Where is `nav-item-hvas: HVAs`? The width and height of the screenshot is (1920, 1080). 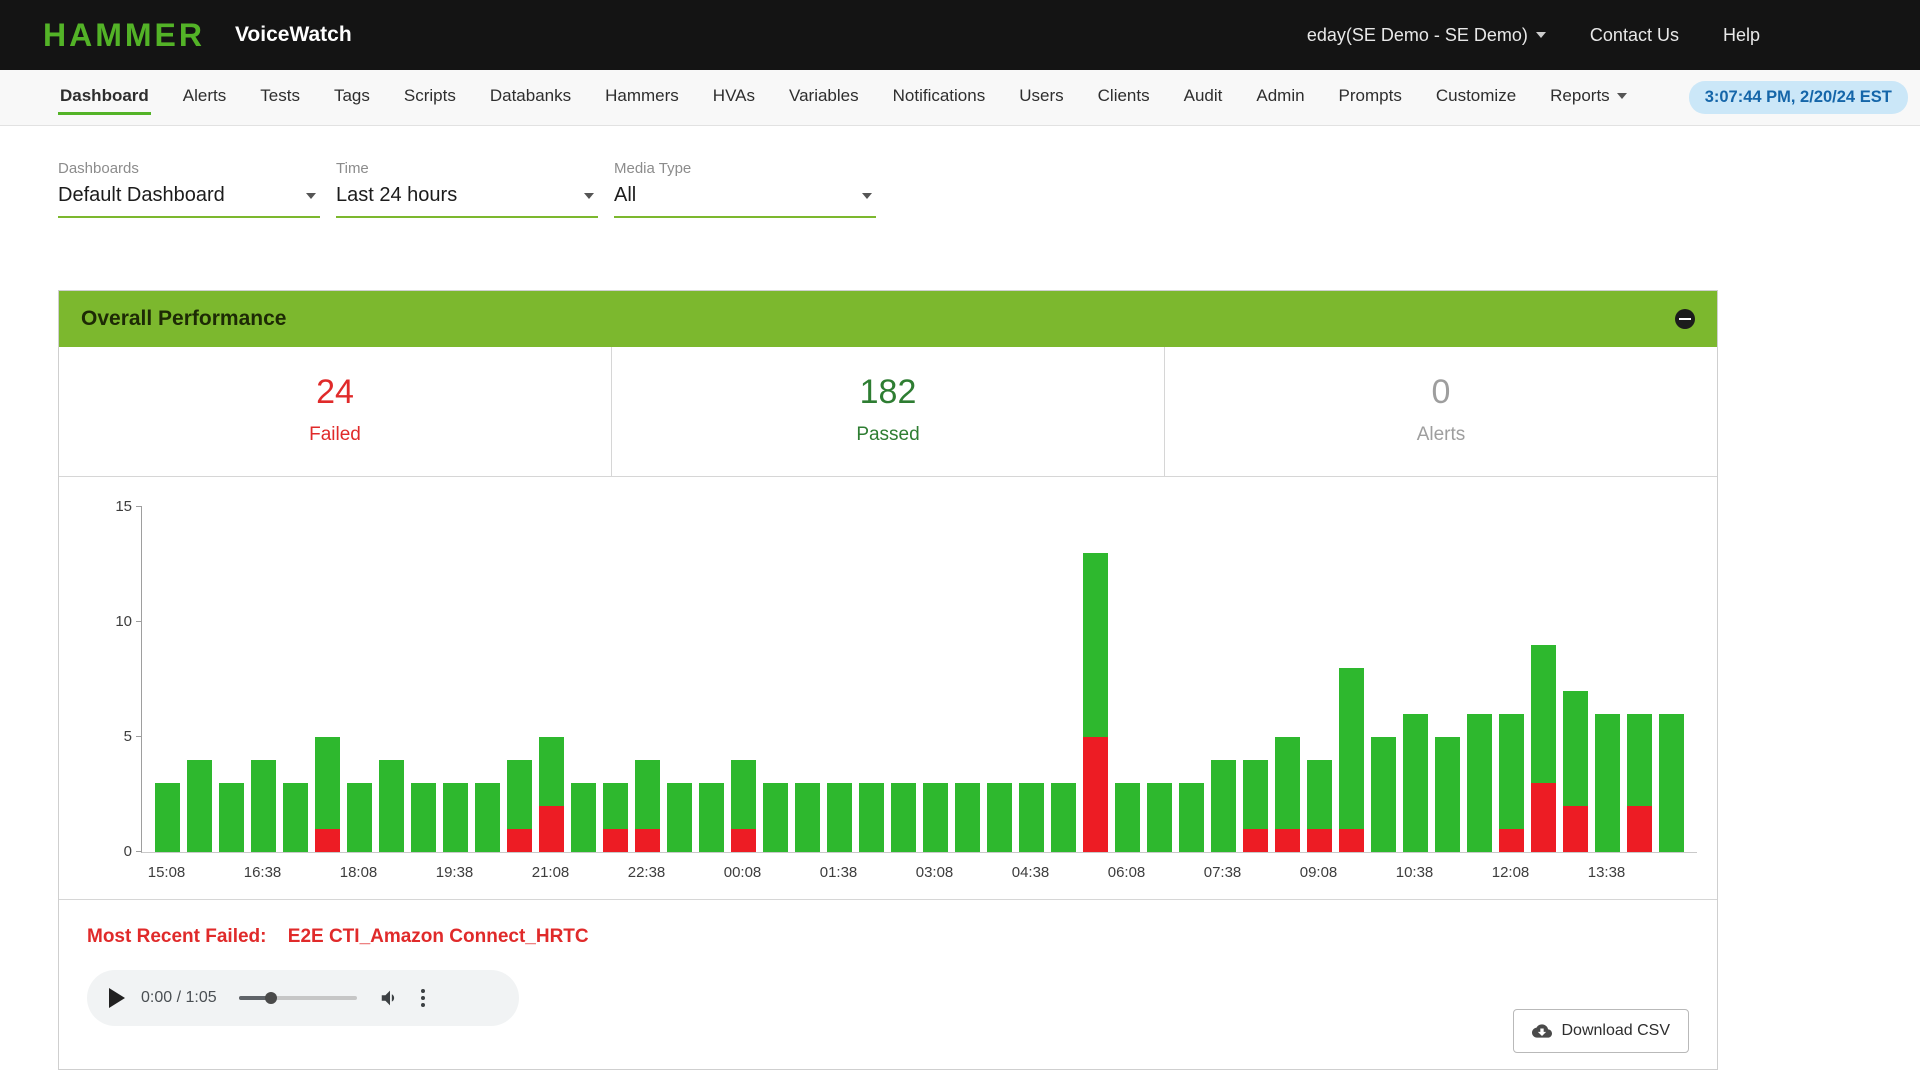
nav-item-hvas: HVAs is located at coordinates (733, 95).